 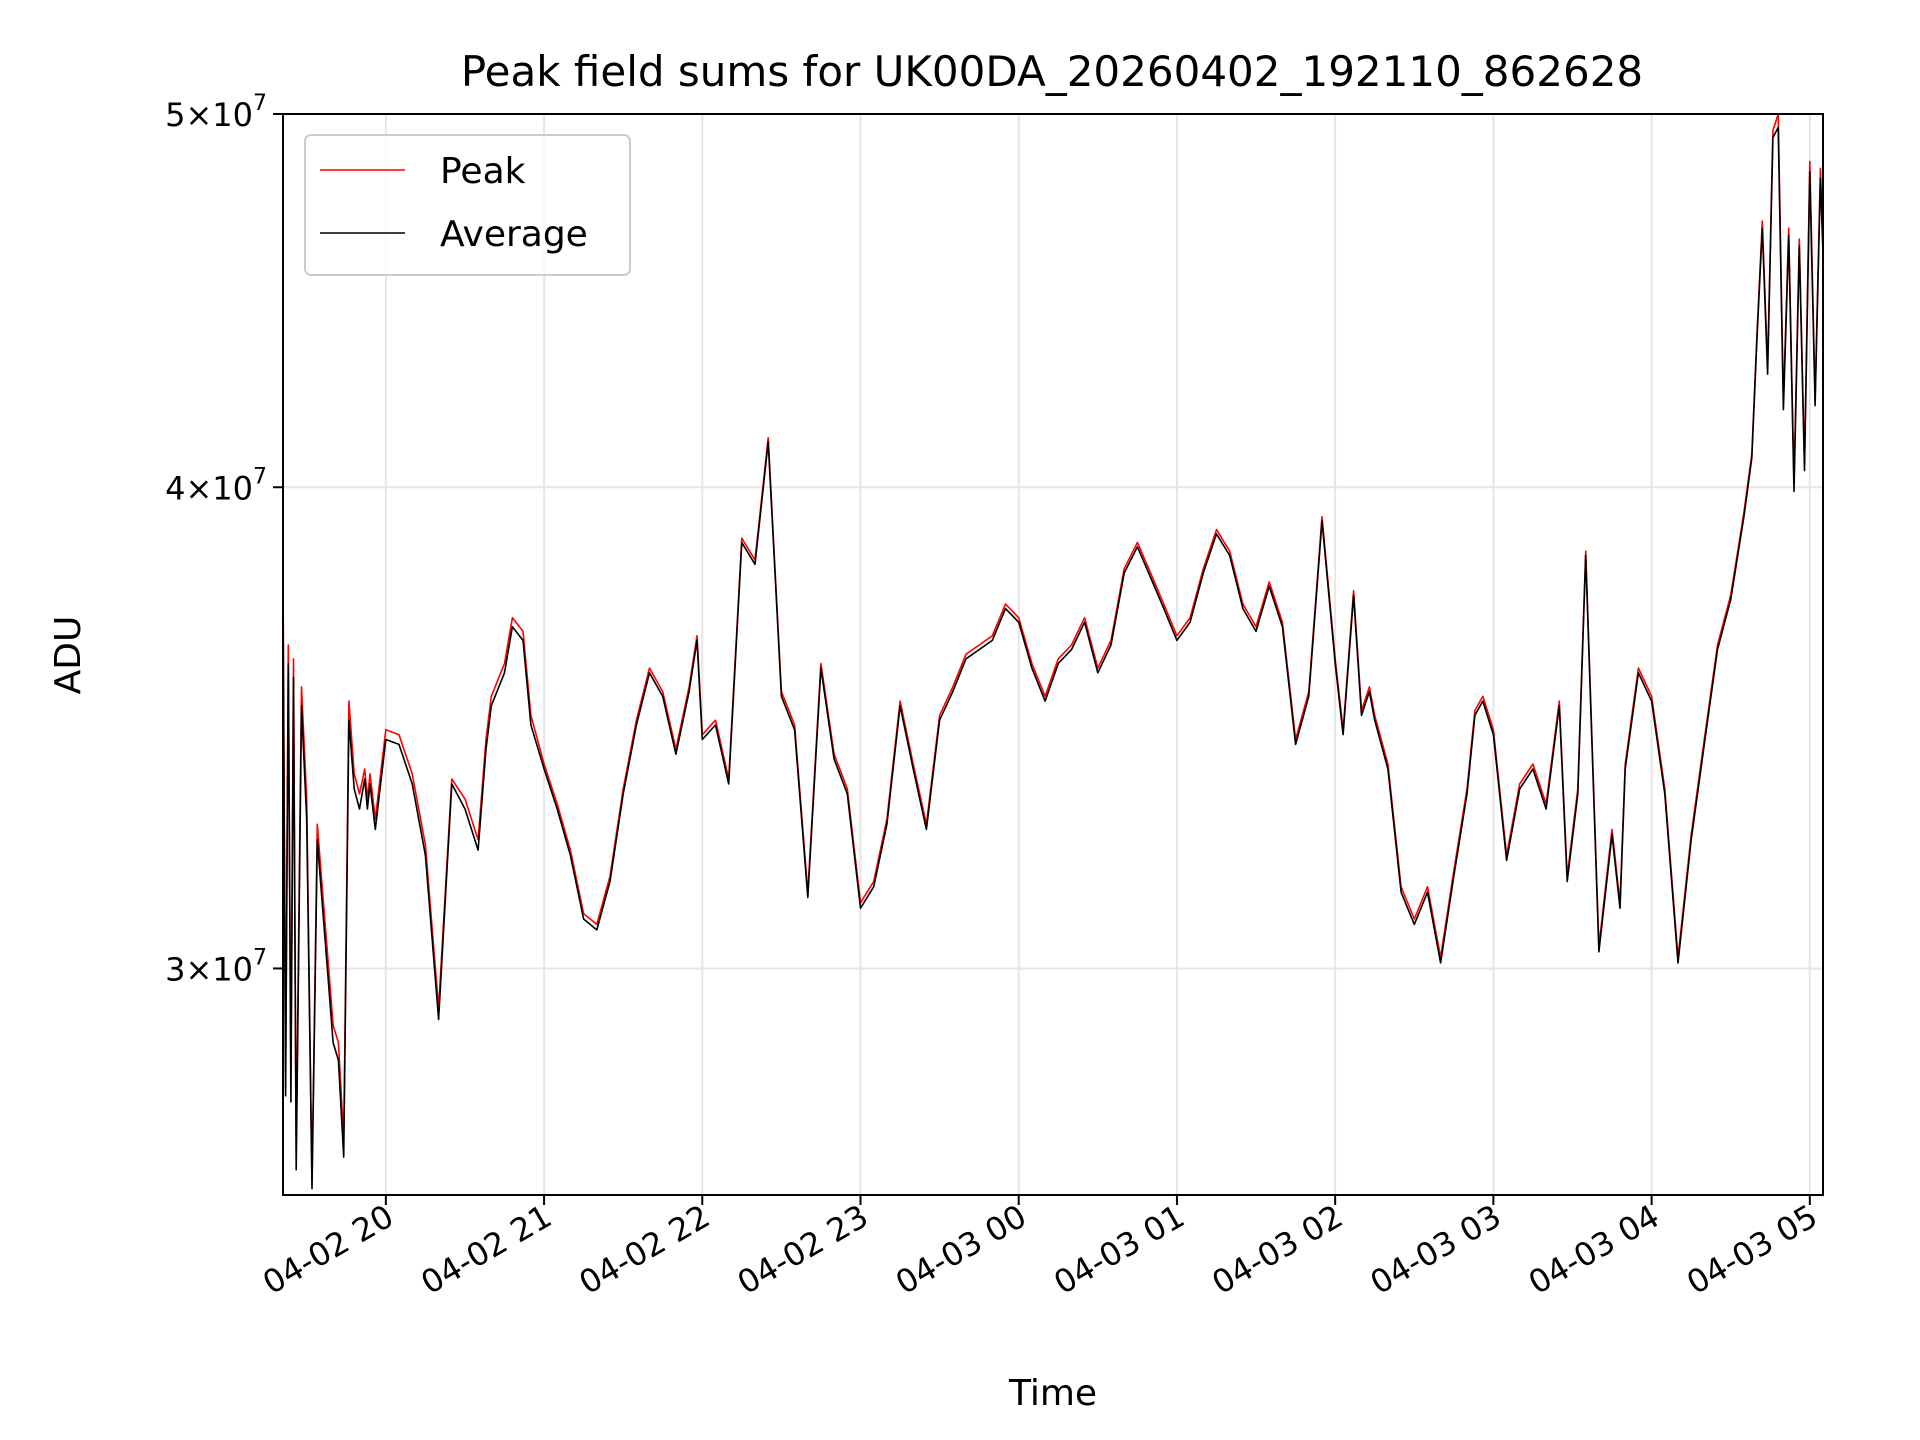 What do you see at coordinates (467, 205) in the screenshot?
I see `legend: Peak Average` at bounding box center [467, 205].